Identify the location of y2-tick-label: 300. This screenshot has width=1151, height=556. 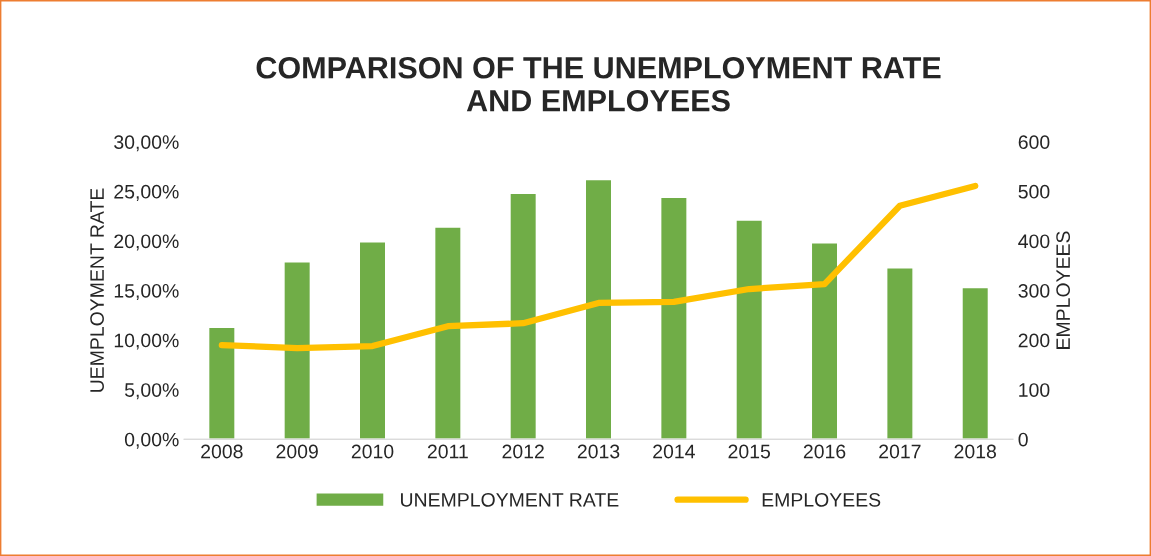
(1034, 290).